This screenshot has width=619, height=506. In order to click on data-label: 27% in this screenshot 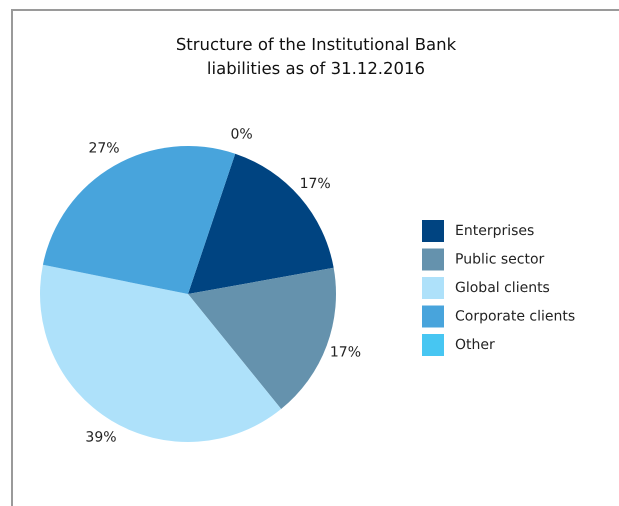, I will do `click(104, 148)`.